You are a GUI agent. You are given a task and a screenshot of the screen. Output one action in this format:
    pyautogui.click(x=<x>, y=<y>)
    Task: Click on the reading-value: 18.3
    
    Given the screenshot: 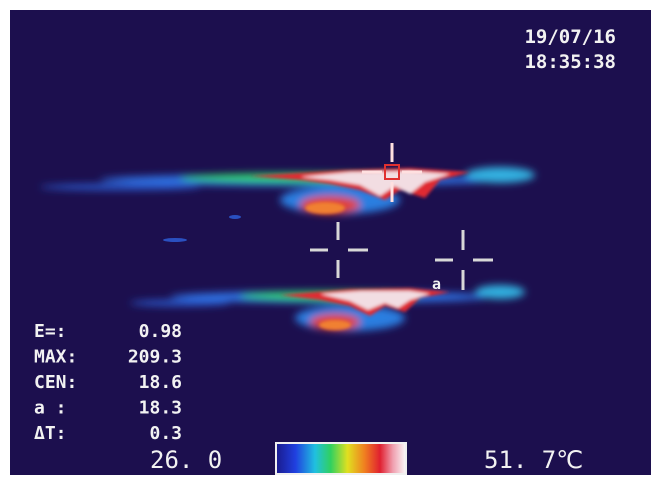 What is the action you would take?
    pyautogui.click(x=160, y=408)
    